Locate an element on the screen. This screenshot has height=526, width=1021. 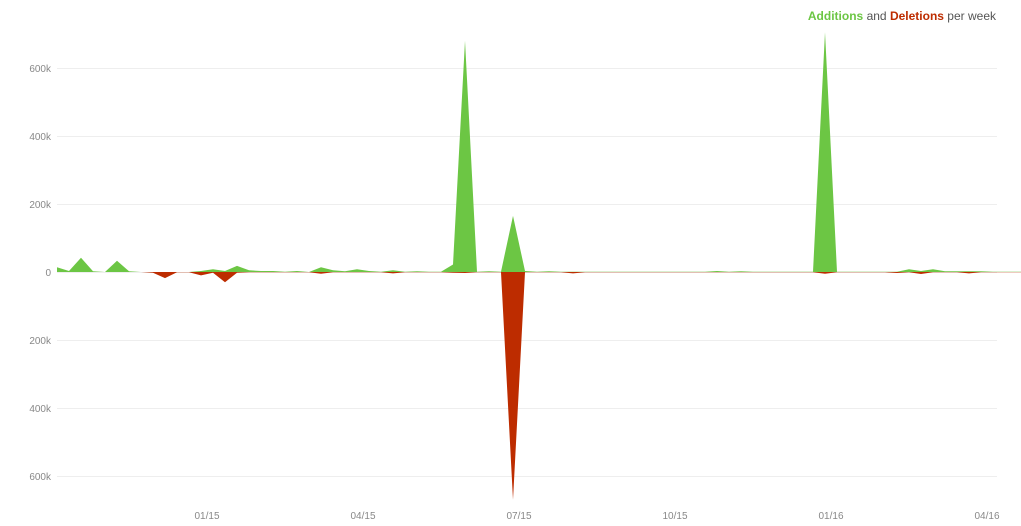
legend-deletions-label: Deletions is located at coordinates (916, 16).